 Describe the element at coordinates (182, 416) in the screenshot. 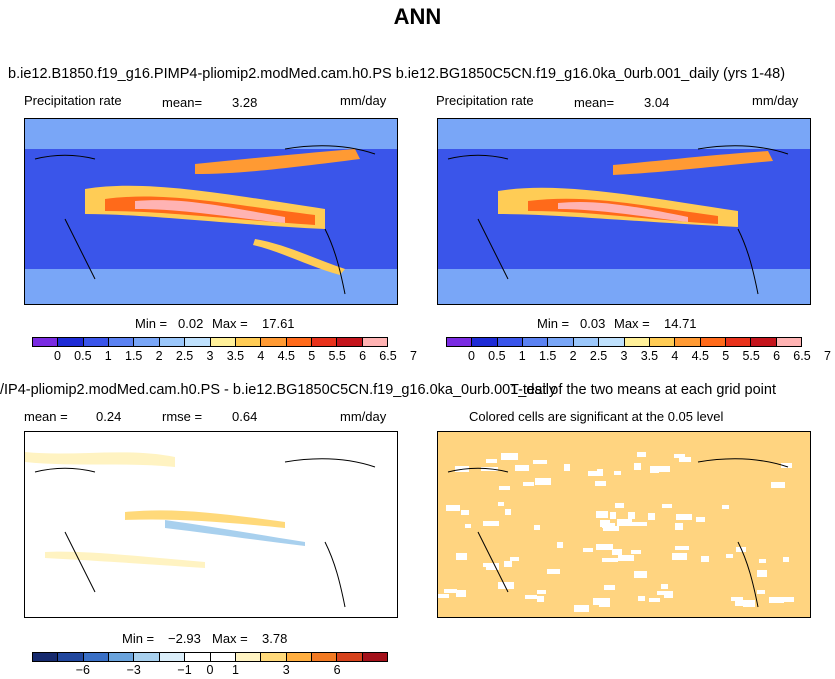

I see `panel3-rmse-label: rmse =` at that location.